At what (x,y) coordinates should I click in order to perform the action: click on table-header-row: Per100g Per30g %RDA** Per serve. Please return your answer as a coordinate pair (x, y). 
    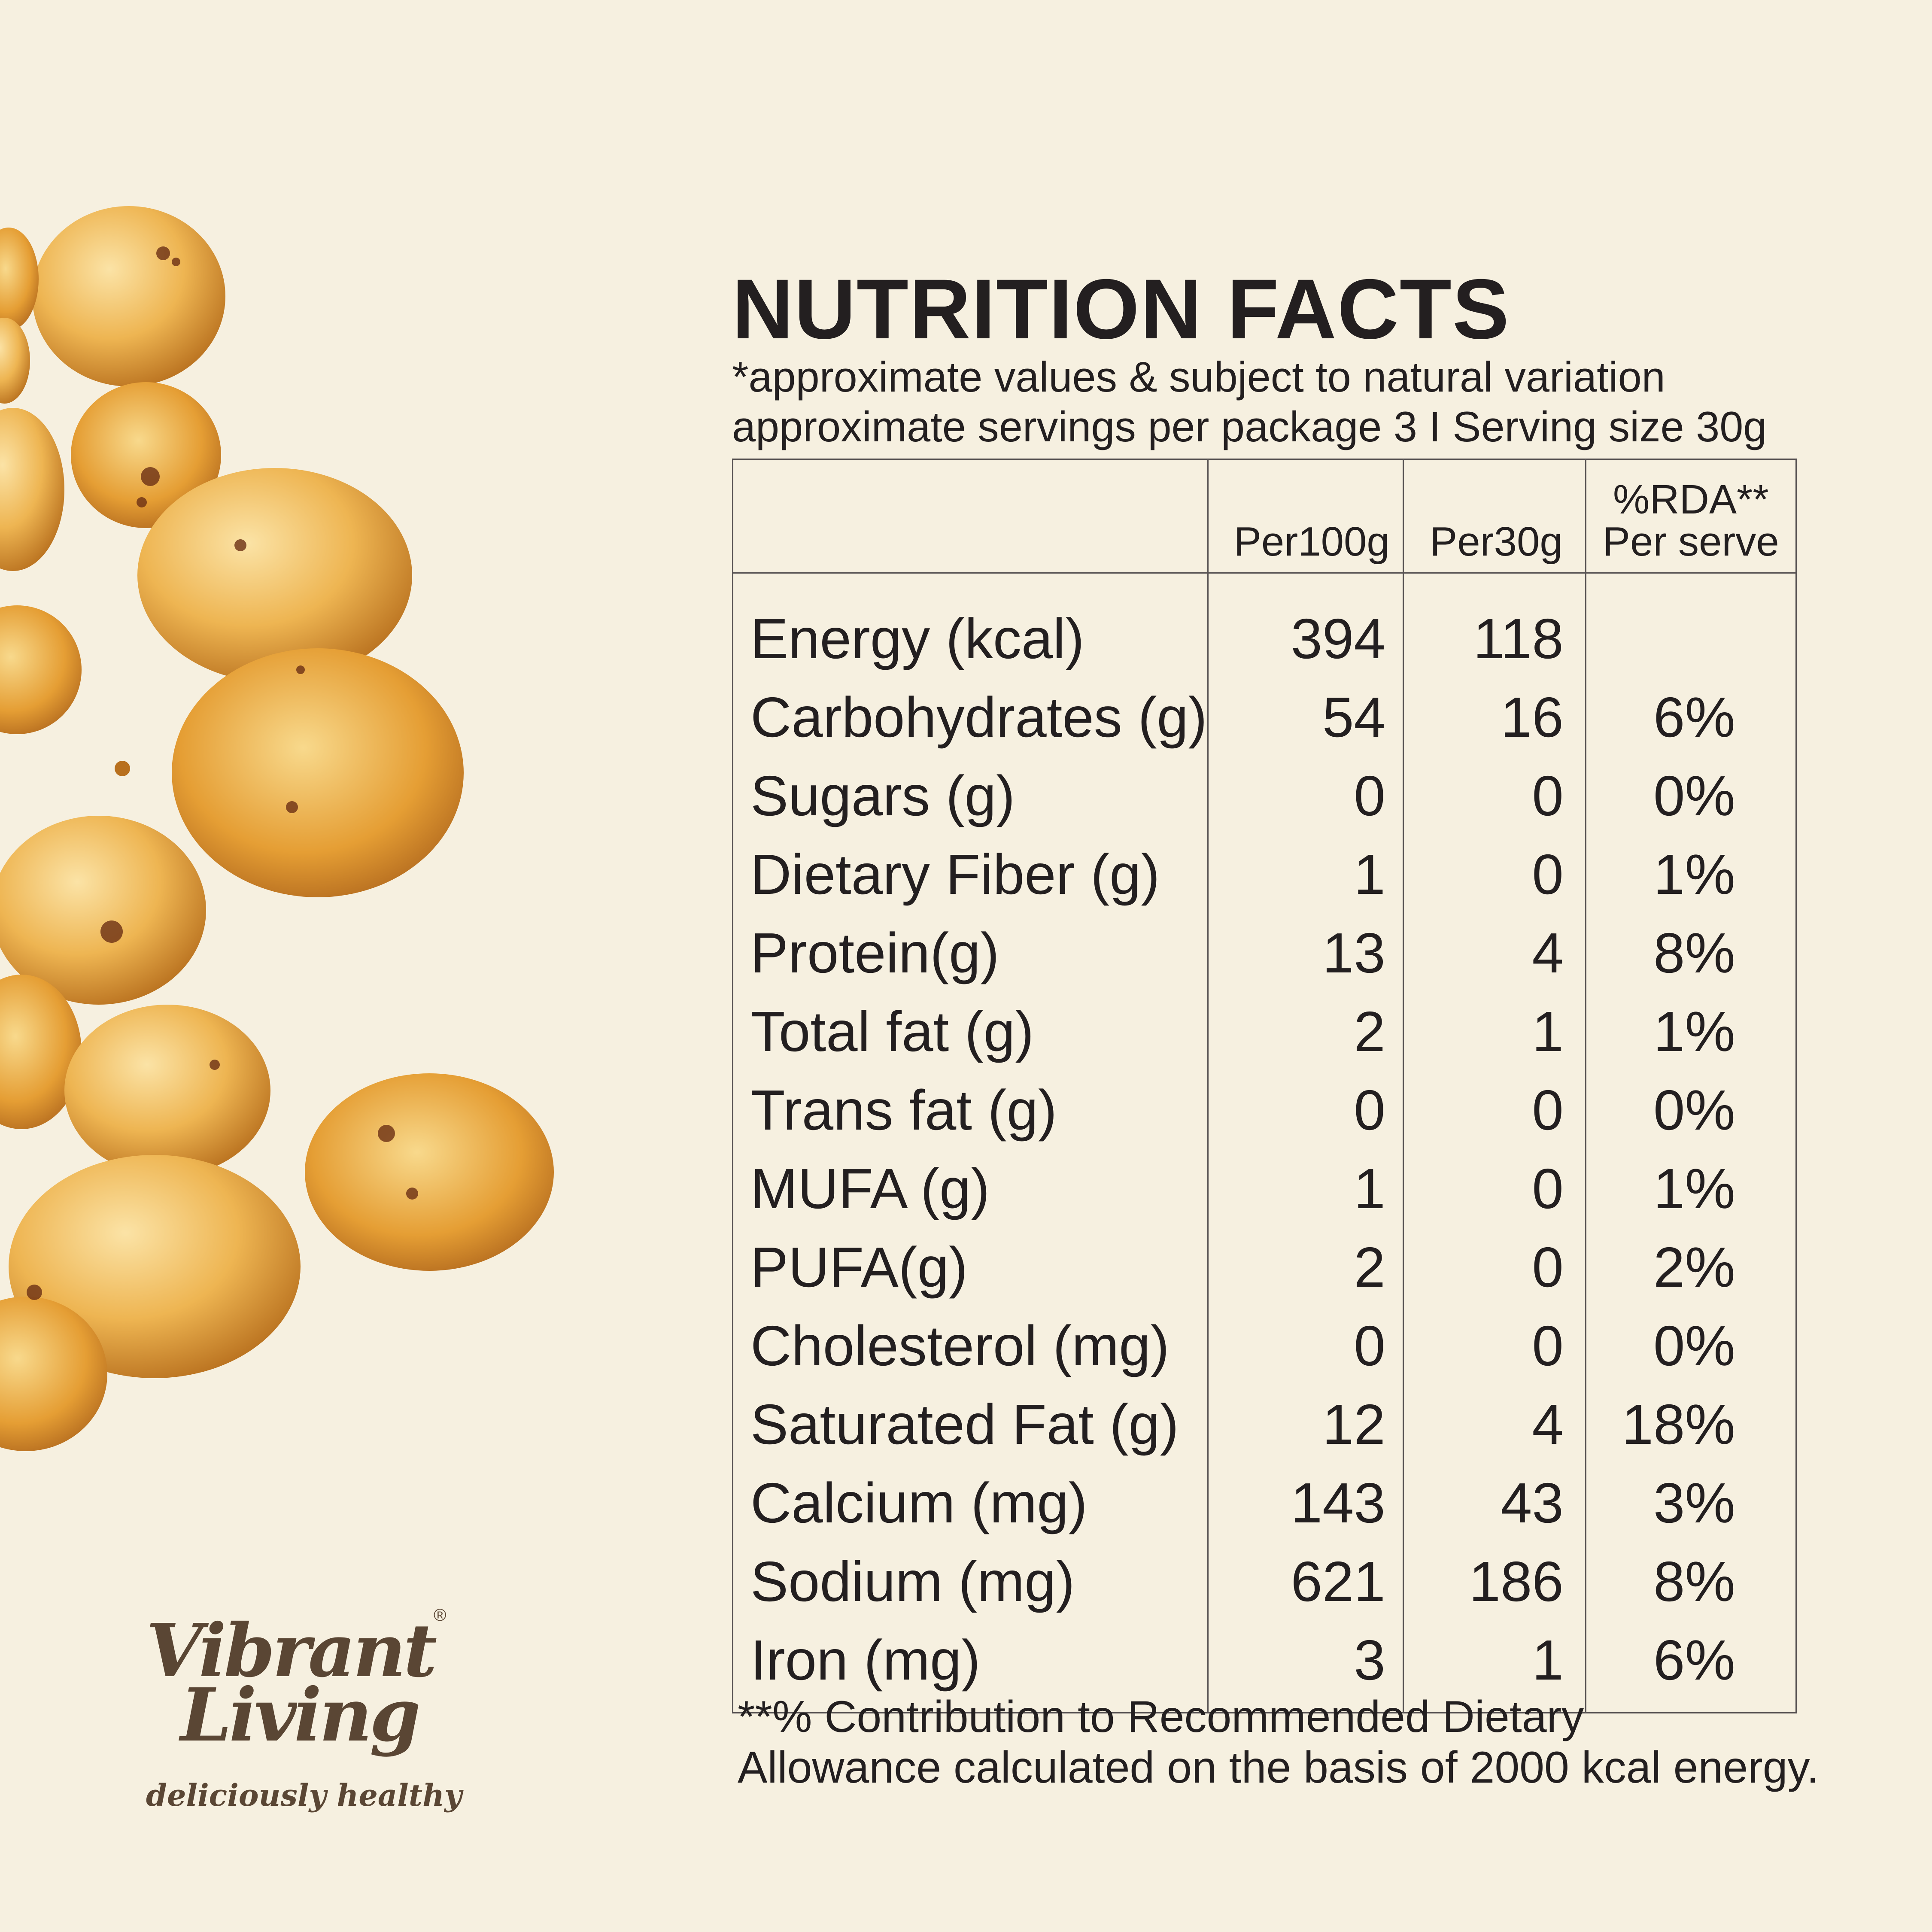
    Looking at the image, I should click on (1265, 516).